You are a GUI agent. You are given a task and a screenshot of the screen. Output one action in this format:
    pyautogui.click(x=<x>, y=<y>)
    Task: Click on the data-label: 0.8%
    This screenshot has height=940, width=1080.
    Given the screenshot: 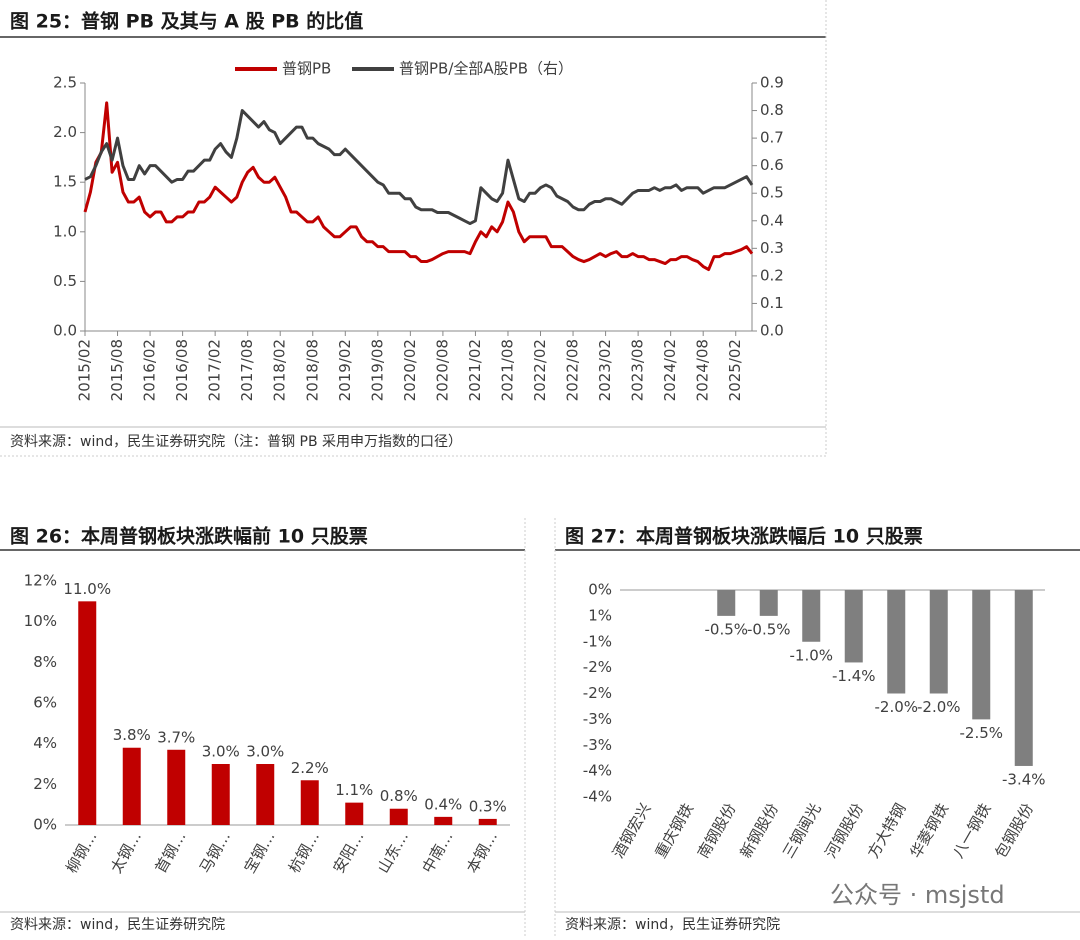 What is the action you would take?
    pyautogui.click(x=399, y=796)
    